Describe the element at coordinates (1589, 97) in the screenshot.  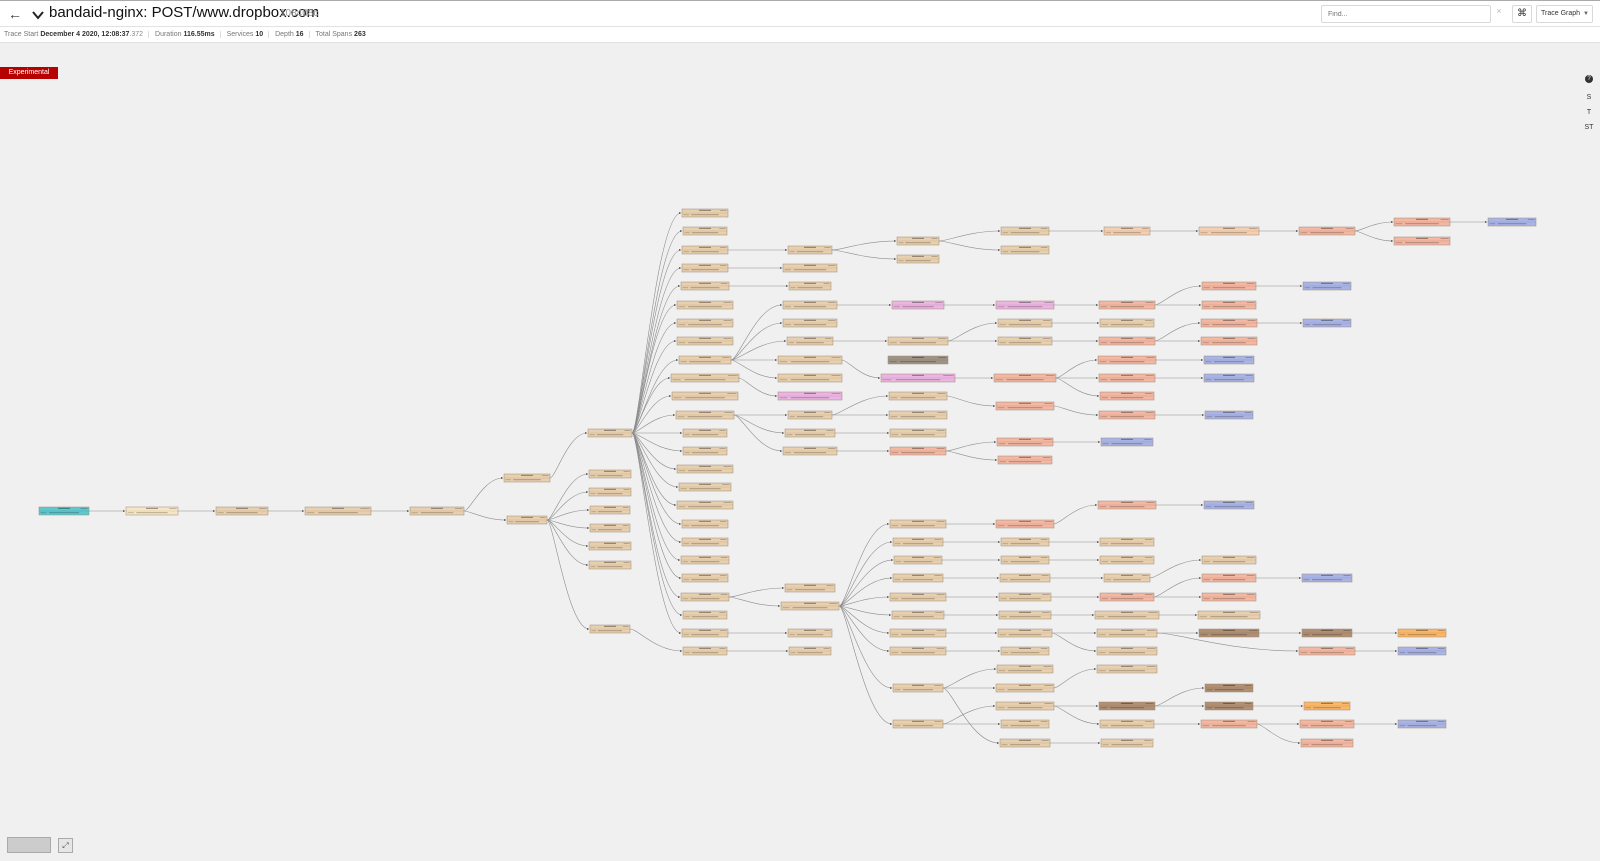
I see `scale-by-self-time-button: S` at that location.